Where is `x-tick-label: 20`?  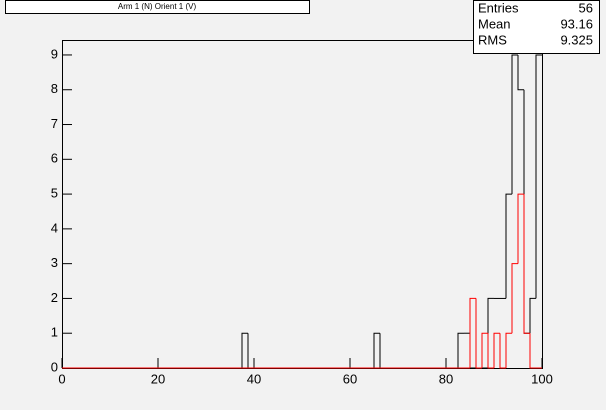 x-tick-label: 20 is located at coordinates (158, 378).